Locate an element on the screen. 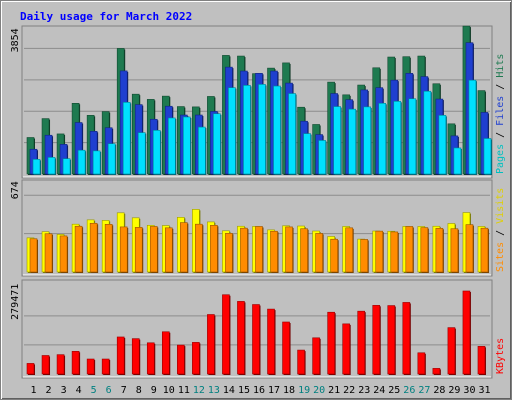 The width and height of the screenshot is (512, 400). chart-title: Daily usage for March 2022 is located at coordinates (106, 16).